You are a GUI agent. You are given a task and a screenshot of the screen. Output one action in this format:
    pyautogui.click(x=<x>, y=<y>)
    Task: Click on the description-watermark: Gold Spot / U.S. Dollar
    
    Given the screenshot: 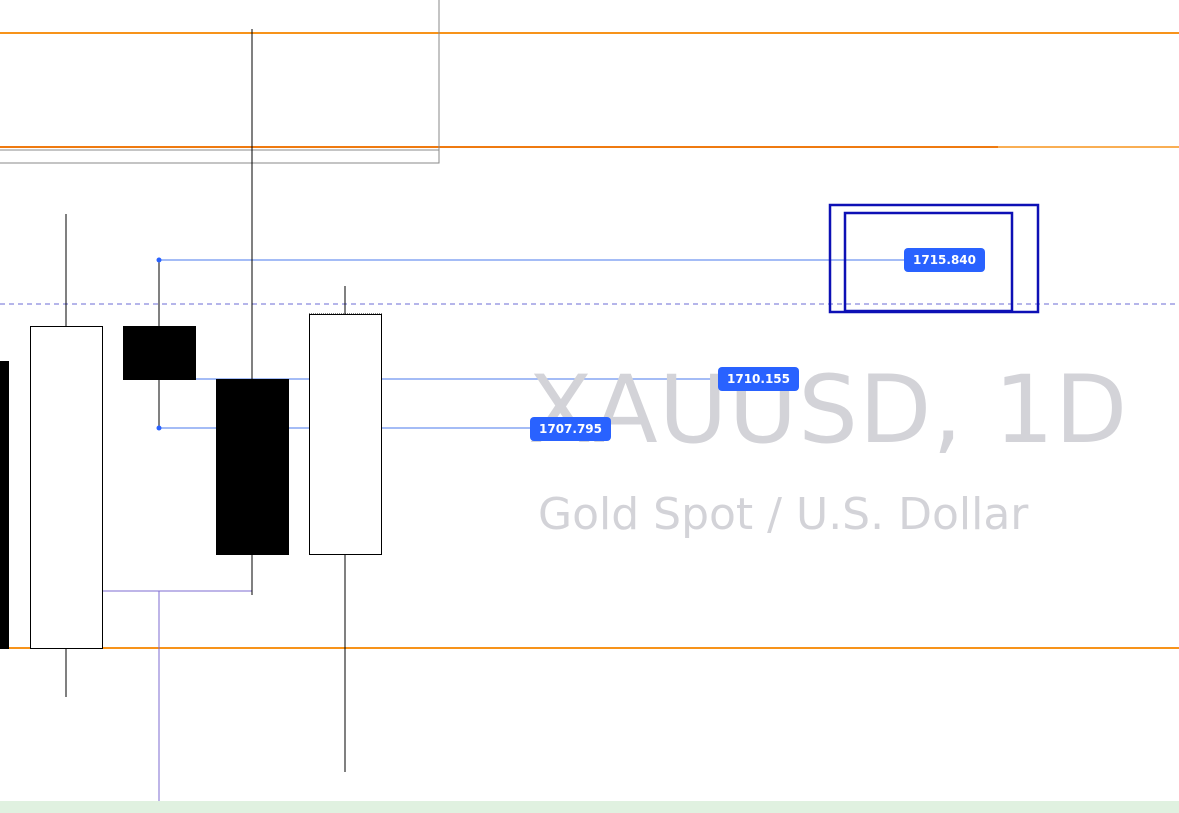 What is the action you would take?
    pyautogui.click(x=783, y=514)
    